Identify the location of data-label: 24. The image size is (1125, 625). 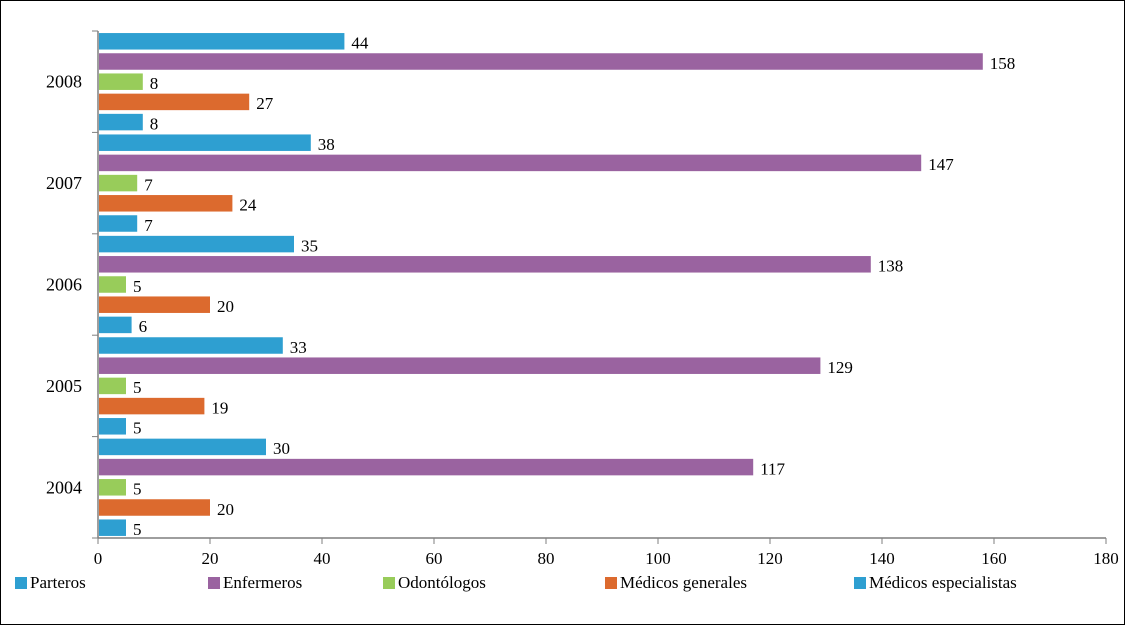
(248, 205).